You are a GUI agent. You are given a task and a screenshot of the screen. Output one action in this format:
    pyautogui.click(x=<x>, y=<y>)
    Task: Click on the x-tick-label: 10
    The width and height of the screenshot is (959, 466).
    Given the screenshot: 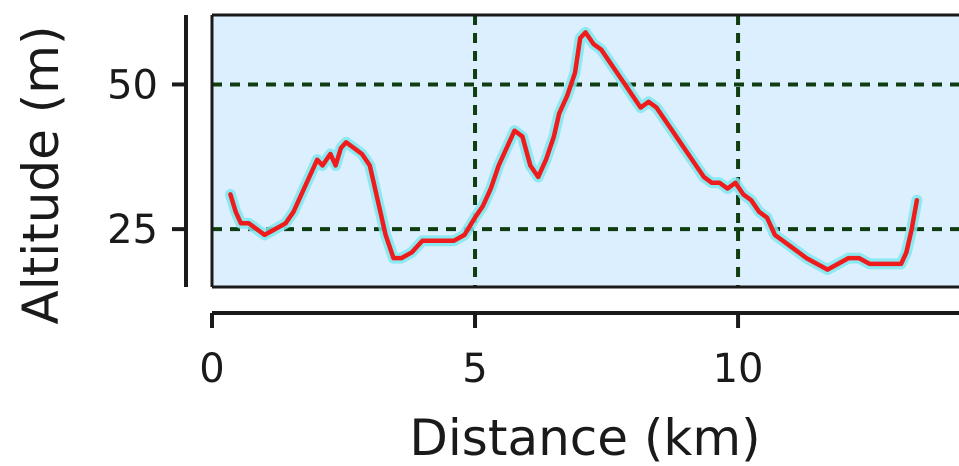 What is the action you would take?
    pyautogui.click(x=738, y=369)
    